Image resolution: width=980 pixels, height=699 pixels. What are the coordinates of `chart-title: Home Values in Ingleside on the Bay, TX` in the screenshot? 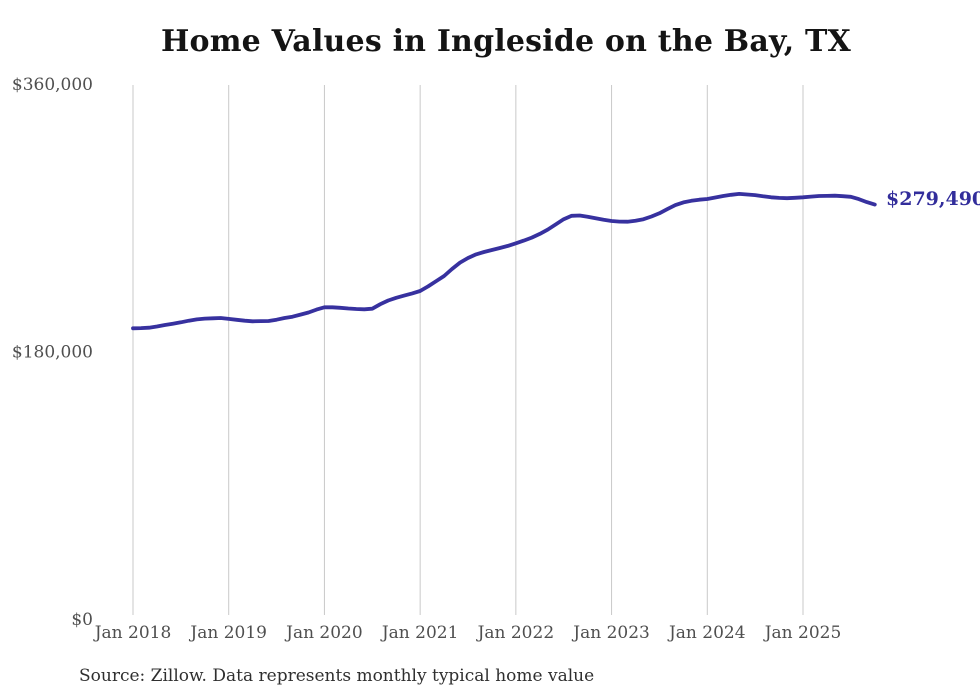 It's located at (506, 41).